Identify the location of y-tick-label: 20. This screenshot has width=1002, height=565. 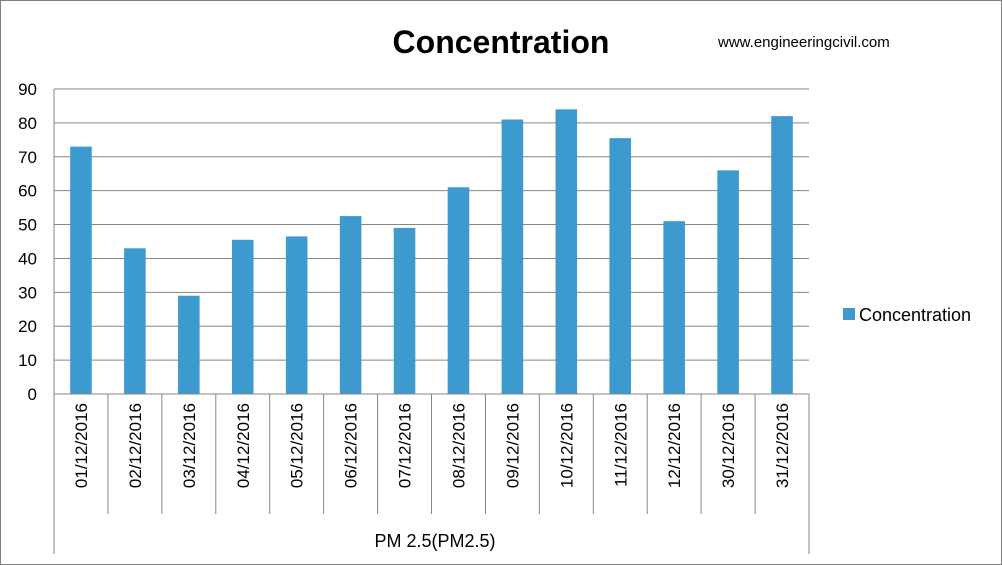
(27, 326).